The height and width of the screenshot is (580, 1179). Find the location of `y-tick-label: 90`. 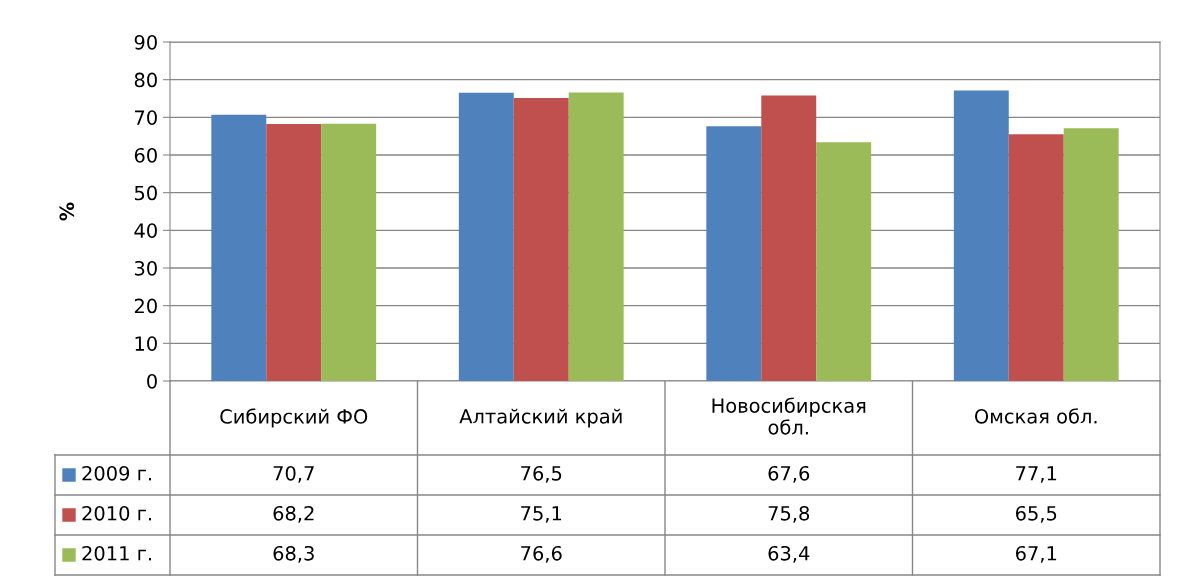

y-tick-label: 90 is located at coordinates (145, 42).